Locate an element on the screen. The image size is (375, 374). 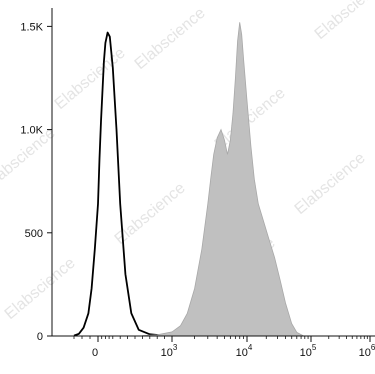
x-tick-label: 10⁴ is located at coordinates (244, 351).